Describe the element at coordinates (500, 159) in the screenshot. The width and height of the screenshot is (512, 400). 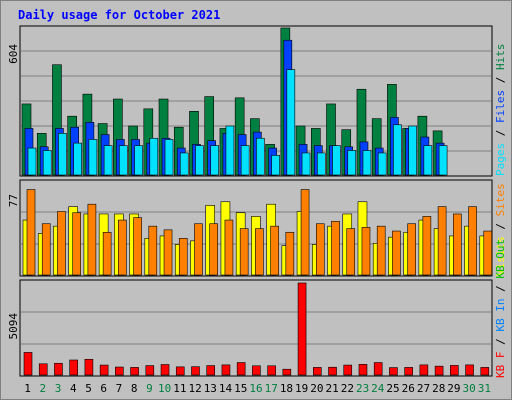
I see `legend-item: Pages` at that location.